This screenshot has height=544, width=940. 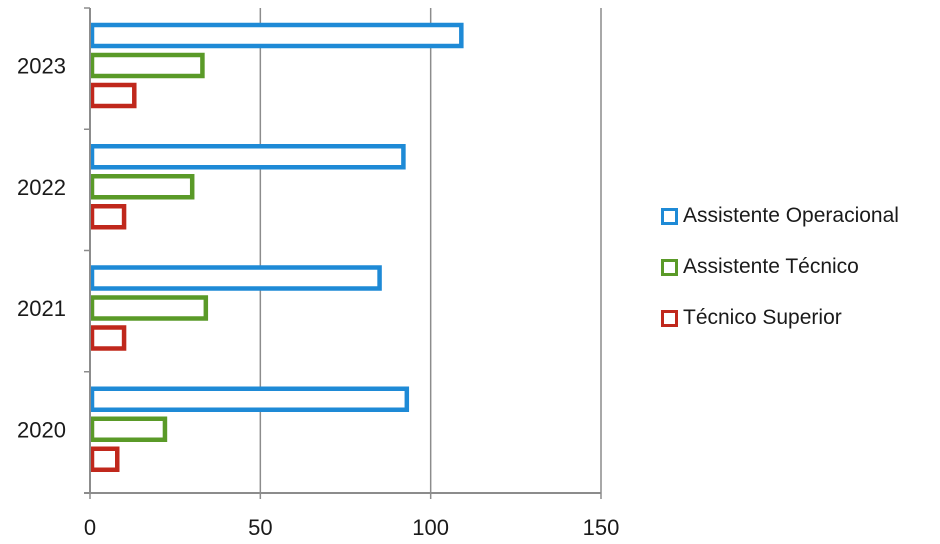 I want to click on legend-item-tecnico-superior: Técnico Superior, so click(x=780, y=318).